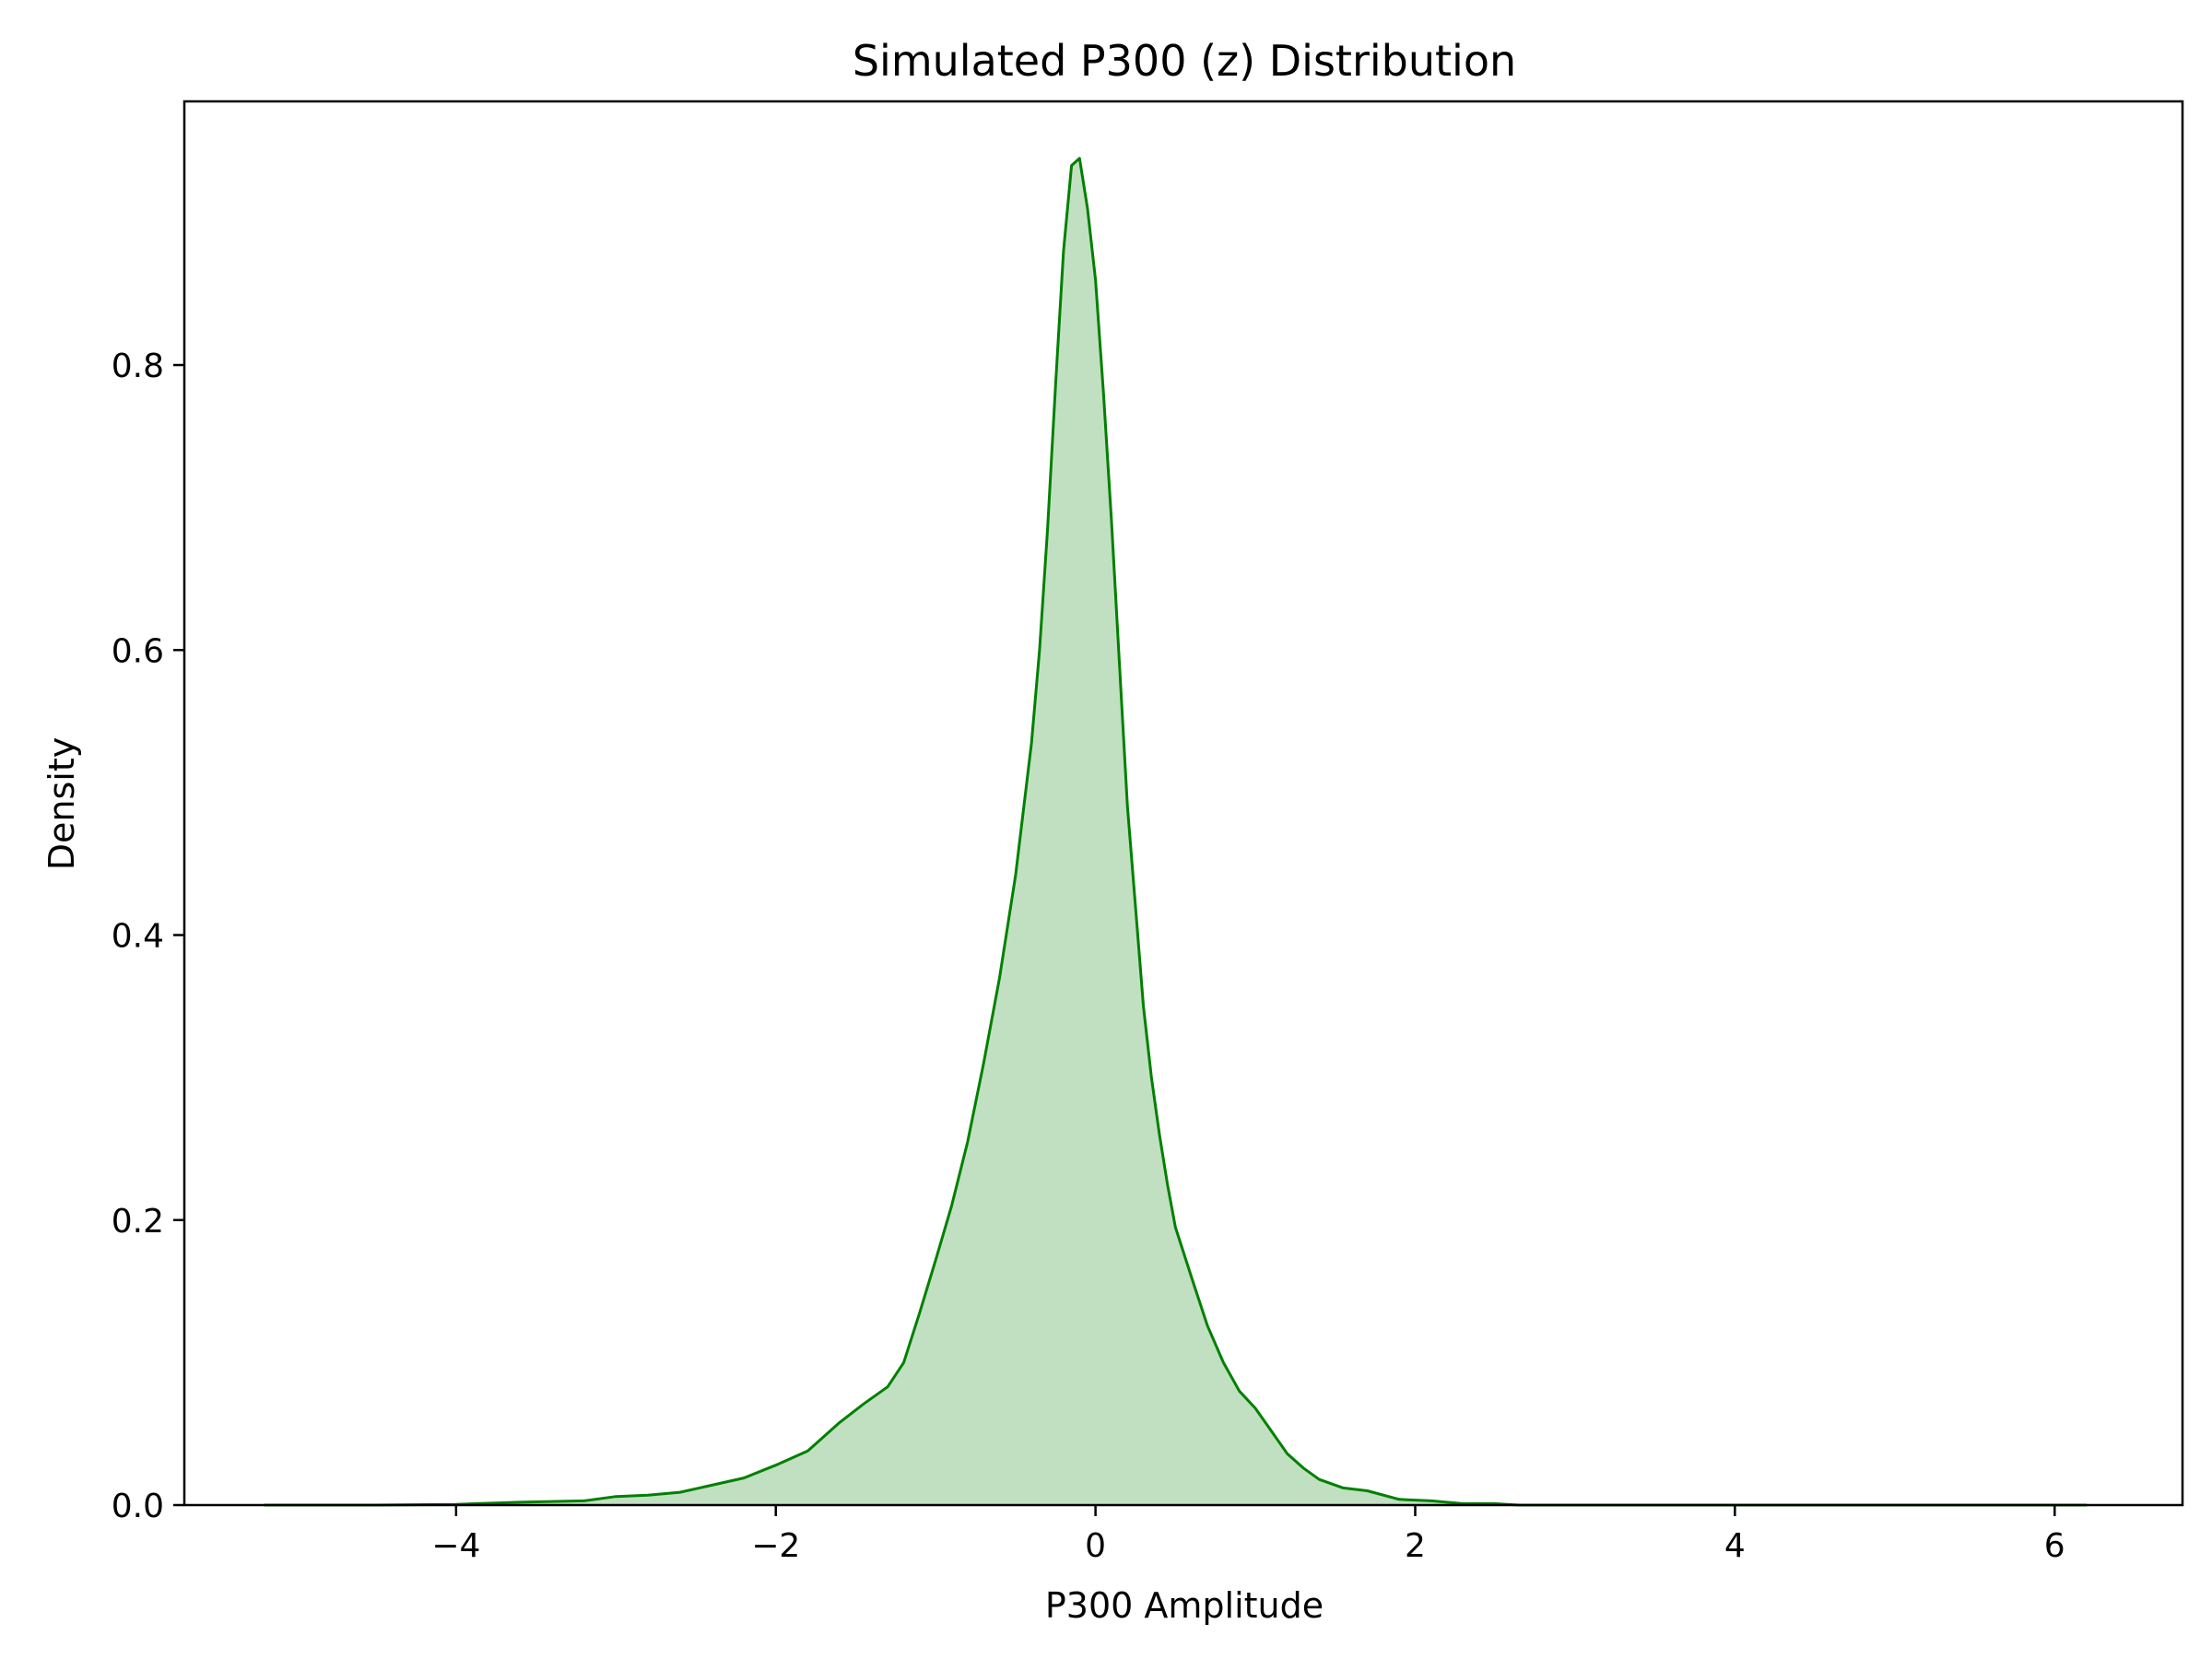 This screenshot has height=1659, width=2212. I want to click on x-tick-label: 4, so click(1735, 1546).